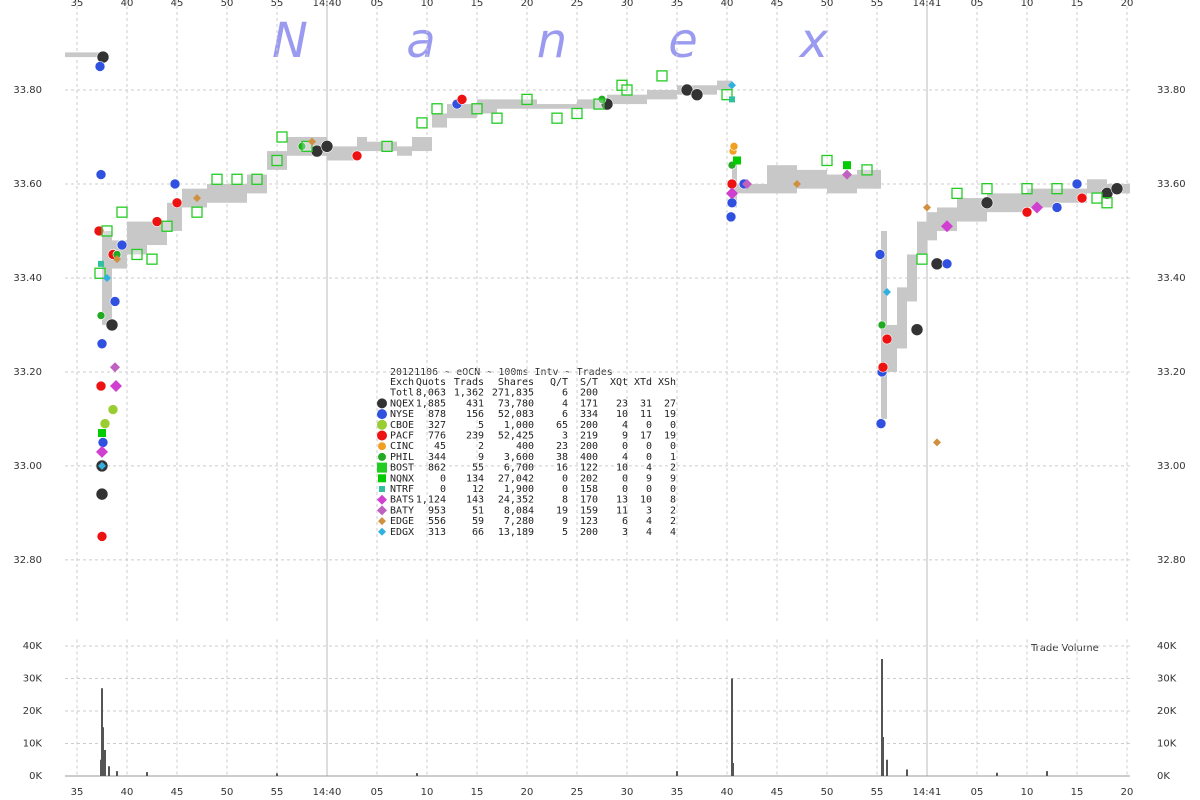 The height and width of the screenshot is (800, 1200). Describe the element at coordinates (1167, 679) in the screenshot. I see `volume-tick-label: 30K` at that location.